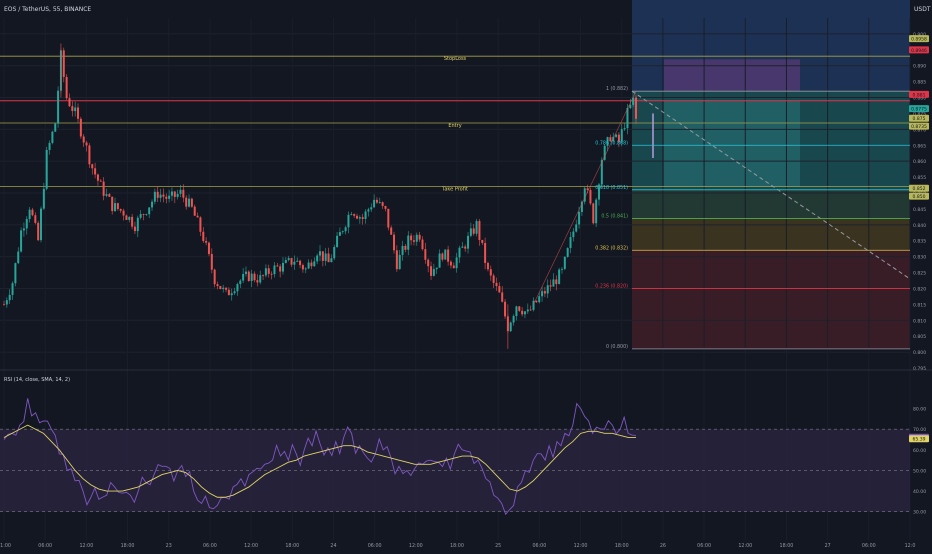 Image resolution: width=932 pixels, height=554 pixels. What do you see at coordinates (454, 190) in the screenshot?
I see `level-label: Take Profit` at bounding box center [454, 190].